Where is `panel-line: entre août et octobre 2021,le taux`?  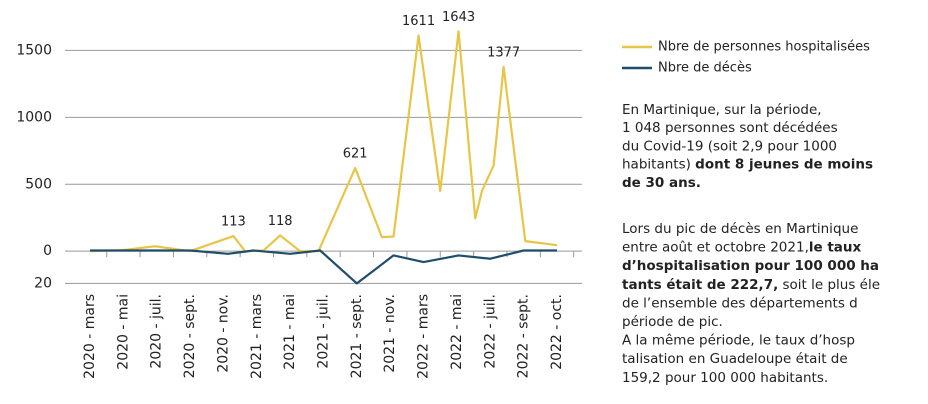
panel-line: entre août et octobre 2021,le taux is located at coordinates (742, 248).